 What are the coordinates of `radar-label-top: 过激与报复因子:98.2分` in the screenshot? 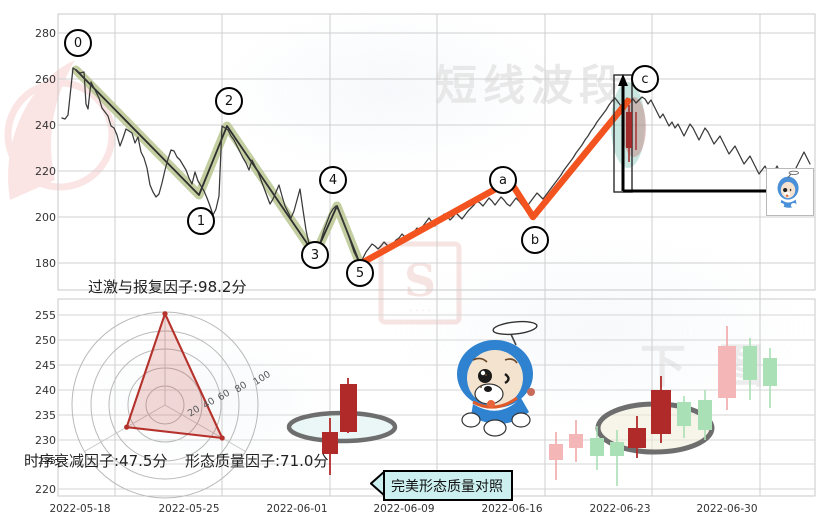 It's located at (167, 287).